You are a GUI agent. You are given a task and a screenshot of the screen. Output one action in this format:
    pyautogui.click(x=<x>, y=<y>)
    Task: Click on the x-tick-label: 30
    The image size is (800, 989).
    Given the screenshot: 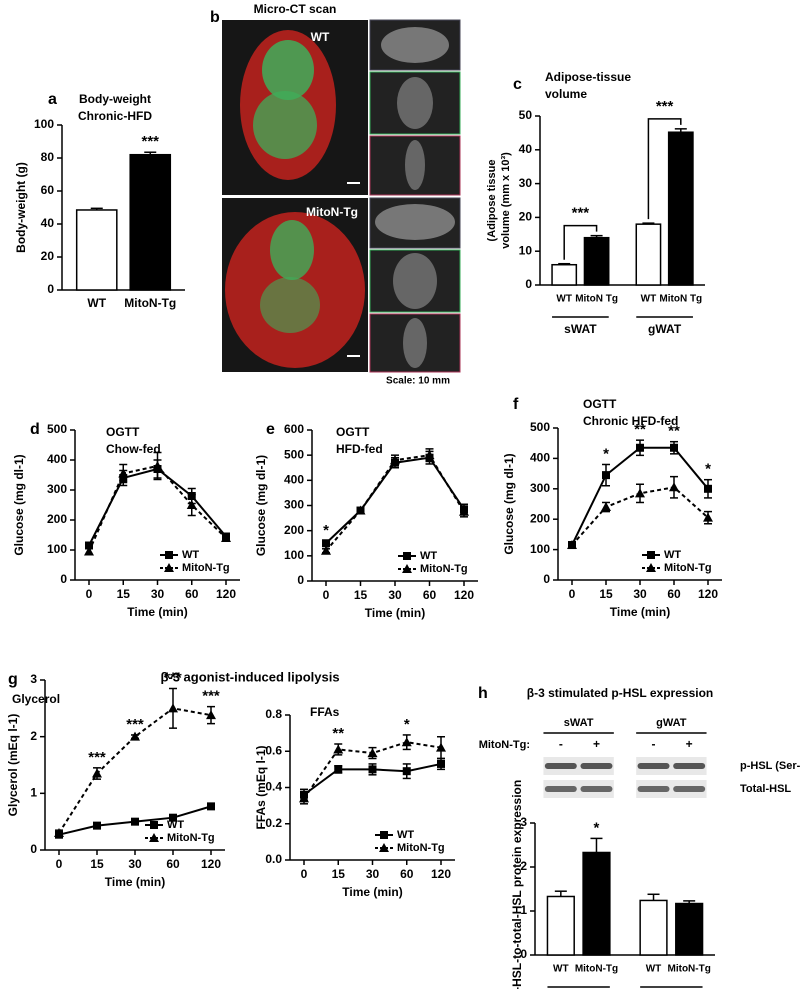 What is the action you would take?
    pyautogui.click(x=640, y=594)
    